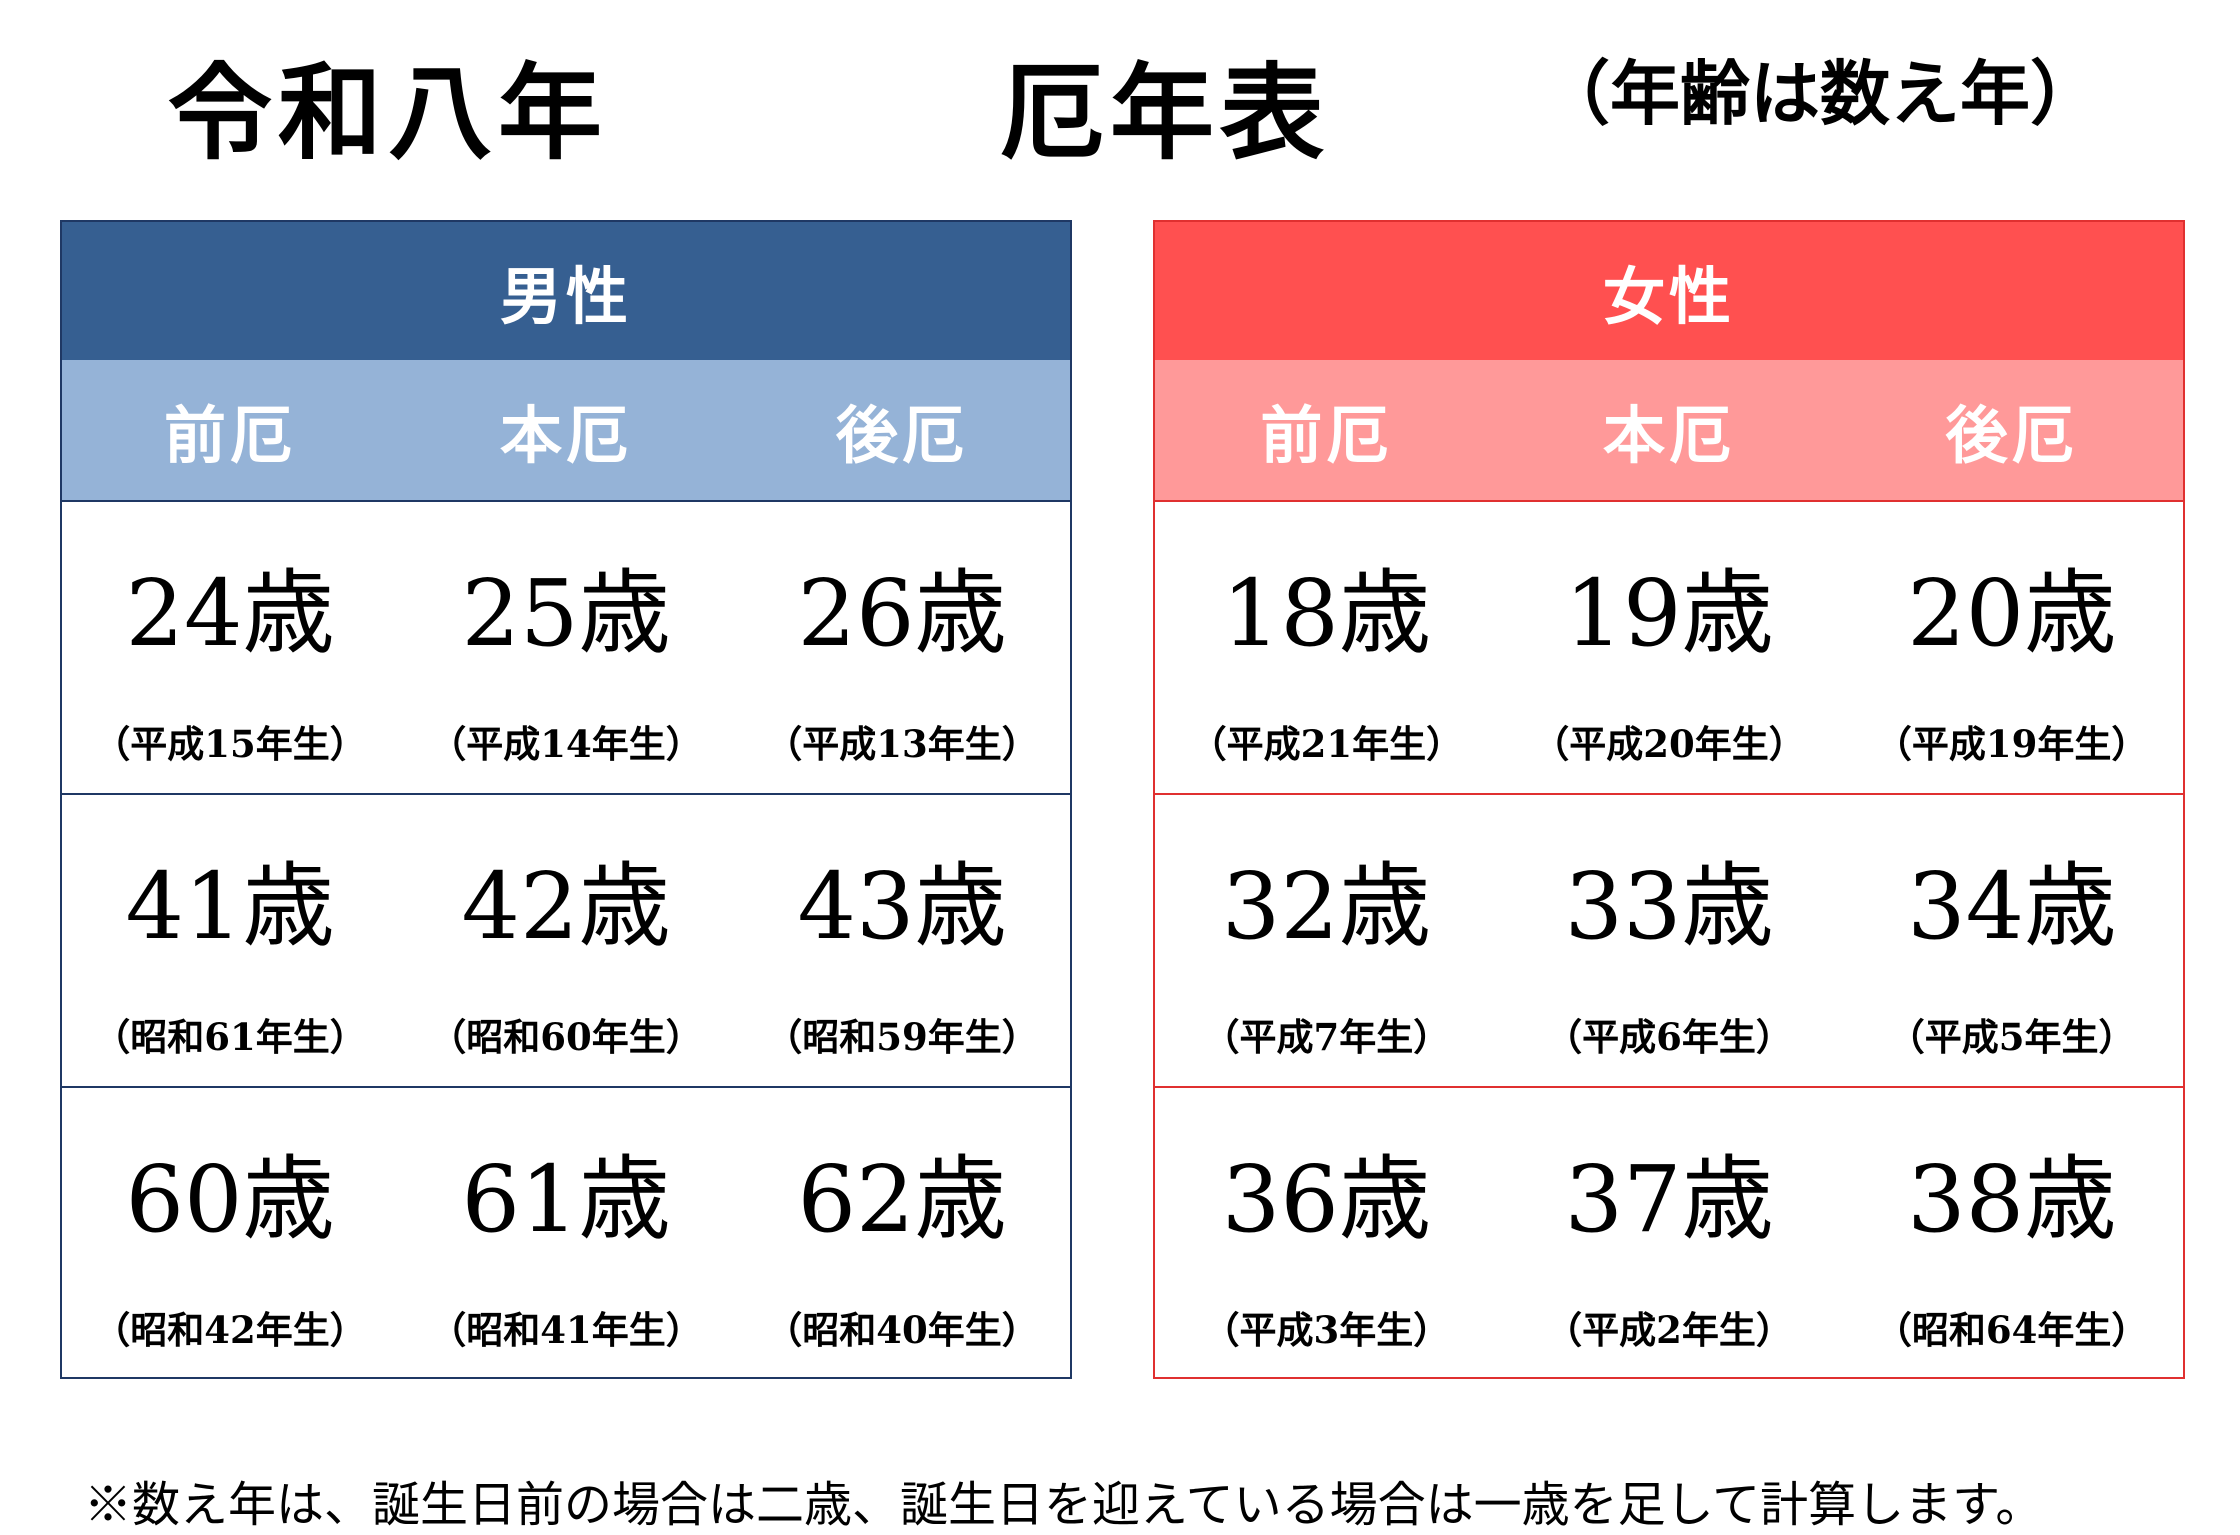  I want to click on birth-year: （平成3年生）, so click(1326, 1330).